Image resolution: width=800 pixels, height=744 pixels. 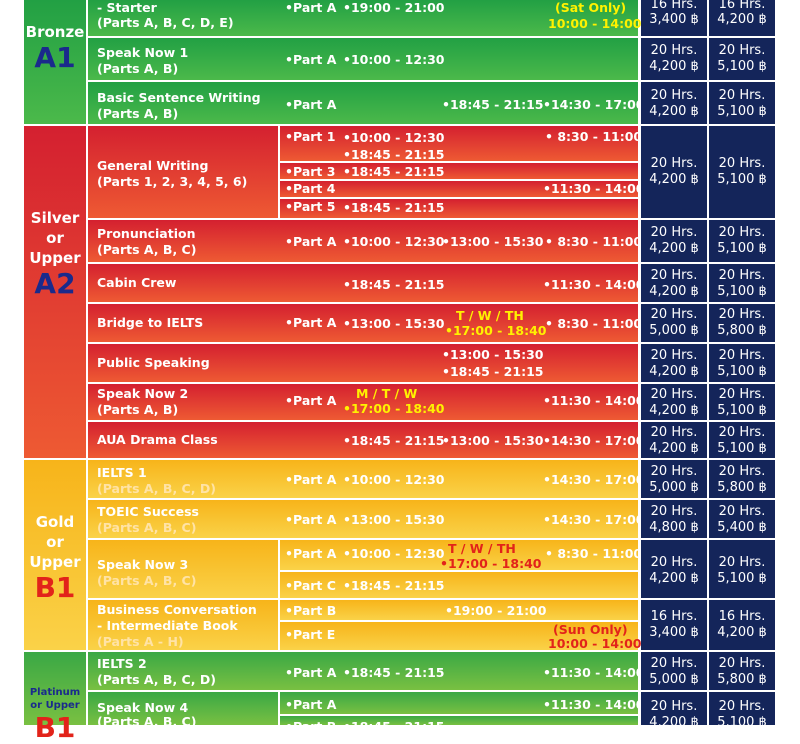 I want to click on cabin-price2-cell, so click(x=742, y=283).